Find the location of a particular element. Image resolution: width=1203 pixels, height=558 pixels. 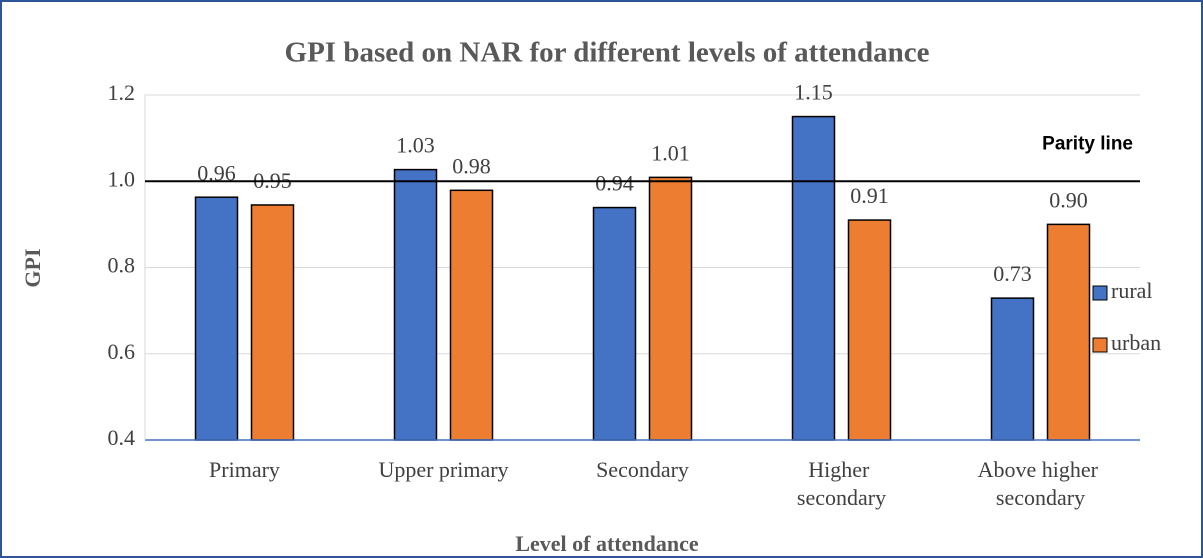

x-tick-label: Upper primary is located at coordinates (443, 469).